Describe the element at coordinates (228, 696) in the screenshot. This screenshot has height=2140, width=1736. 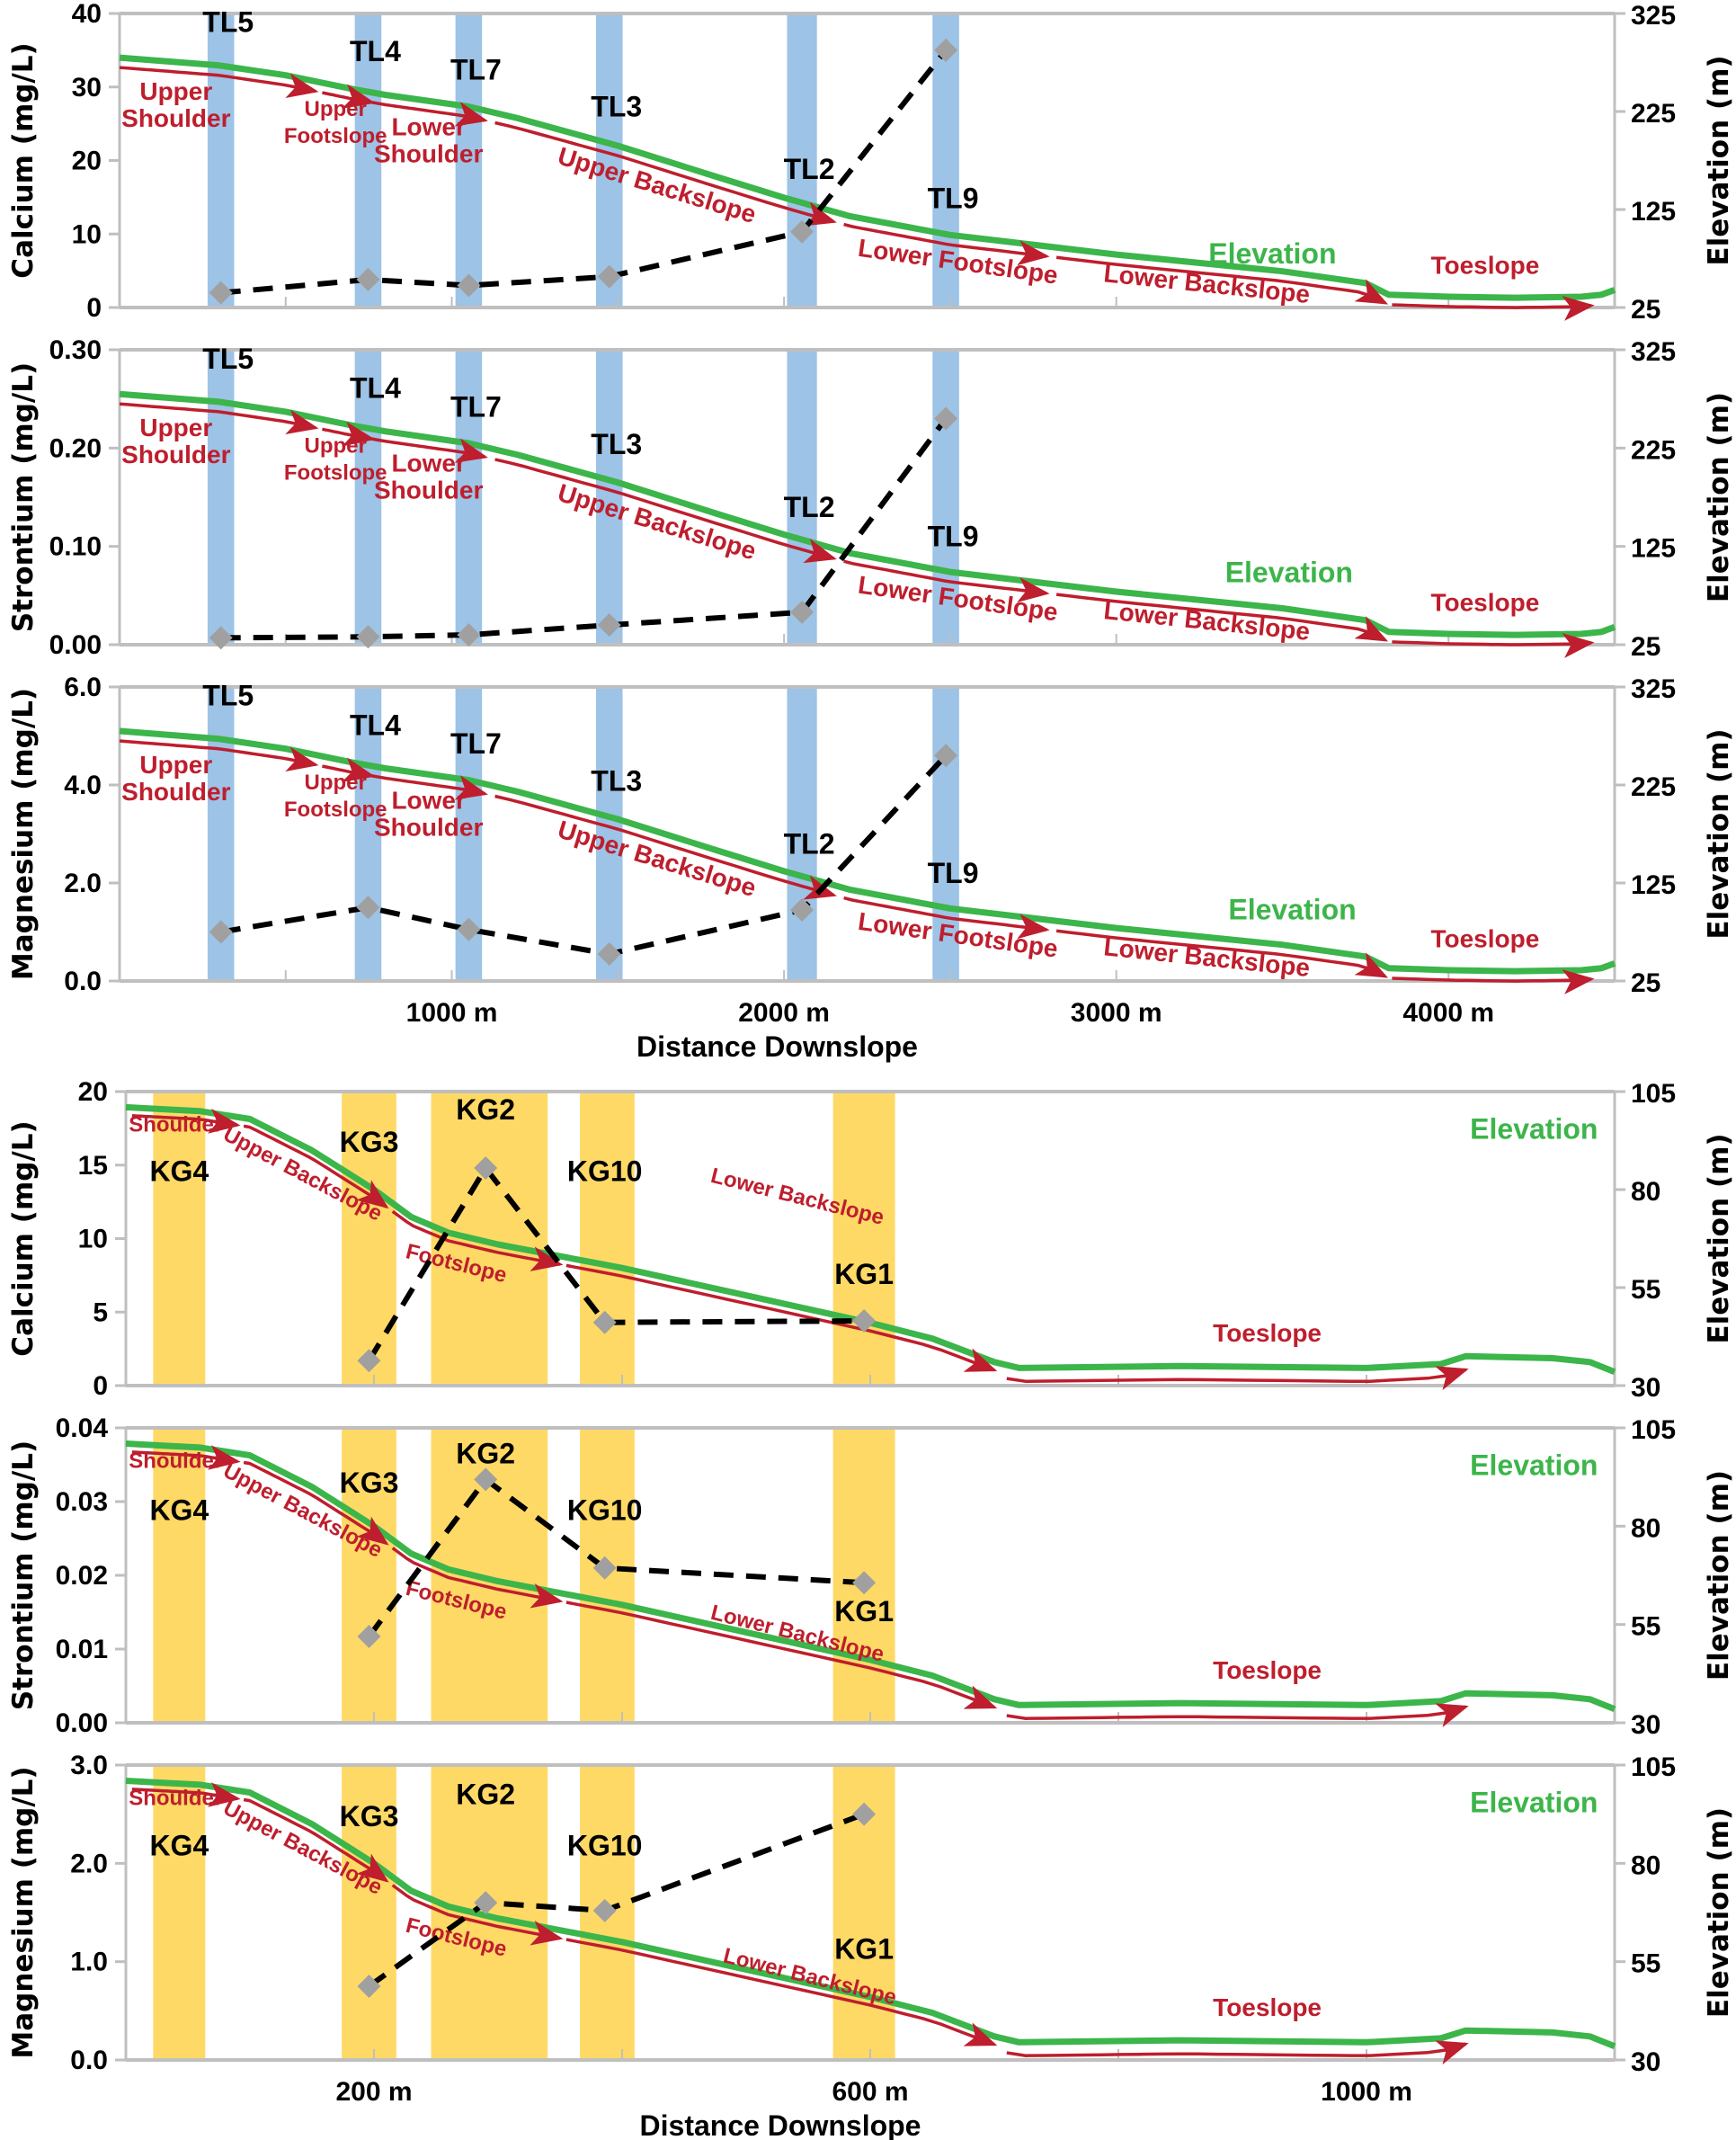
I see `site-label-tl5: TL5` at that location.